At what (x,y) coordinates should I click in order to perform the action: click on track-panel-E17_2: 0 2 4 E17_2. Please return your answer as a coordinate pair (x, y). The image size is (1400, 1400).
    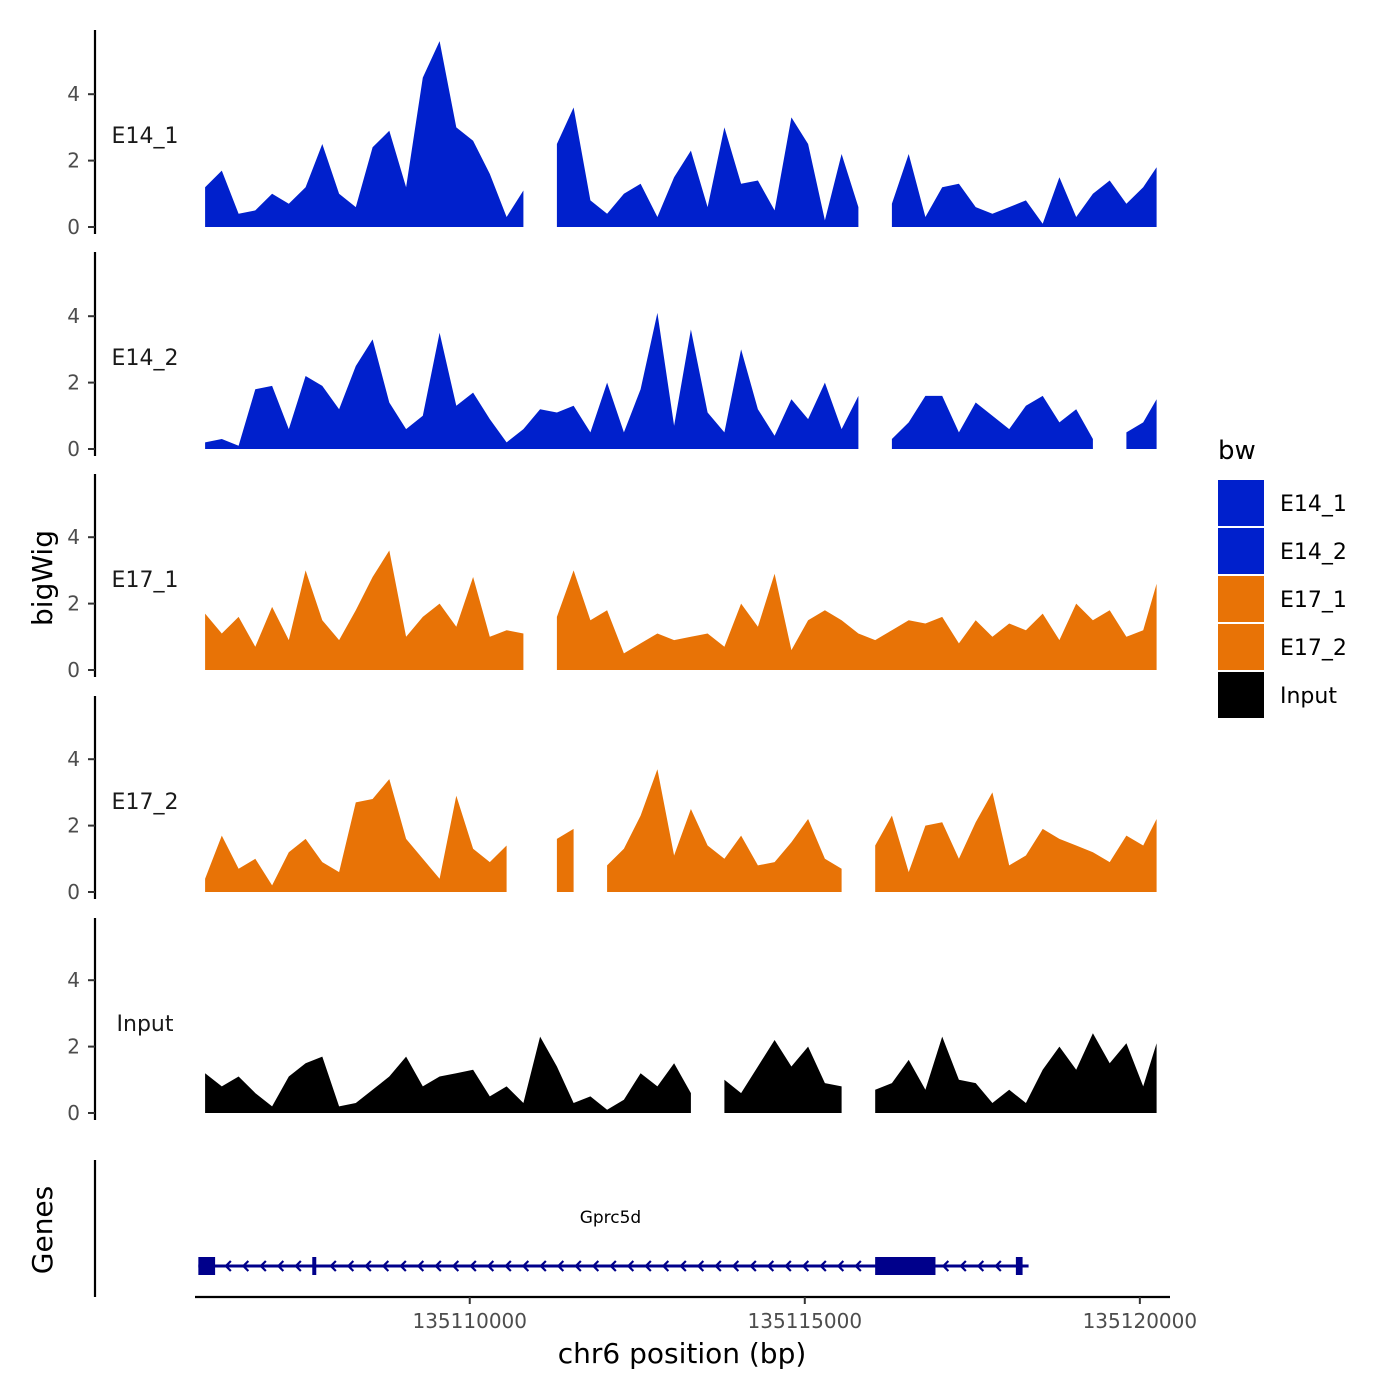
    Looking at the image, I should click on (612, 800).